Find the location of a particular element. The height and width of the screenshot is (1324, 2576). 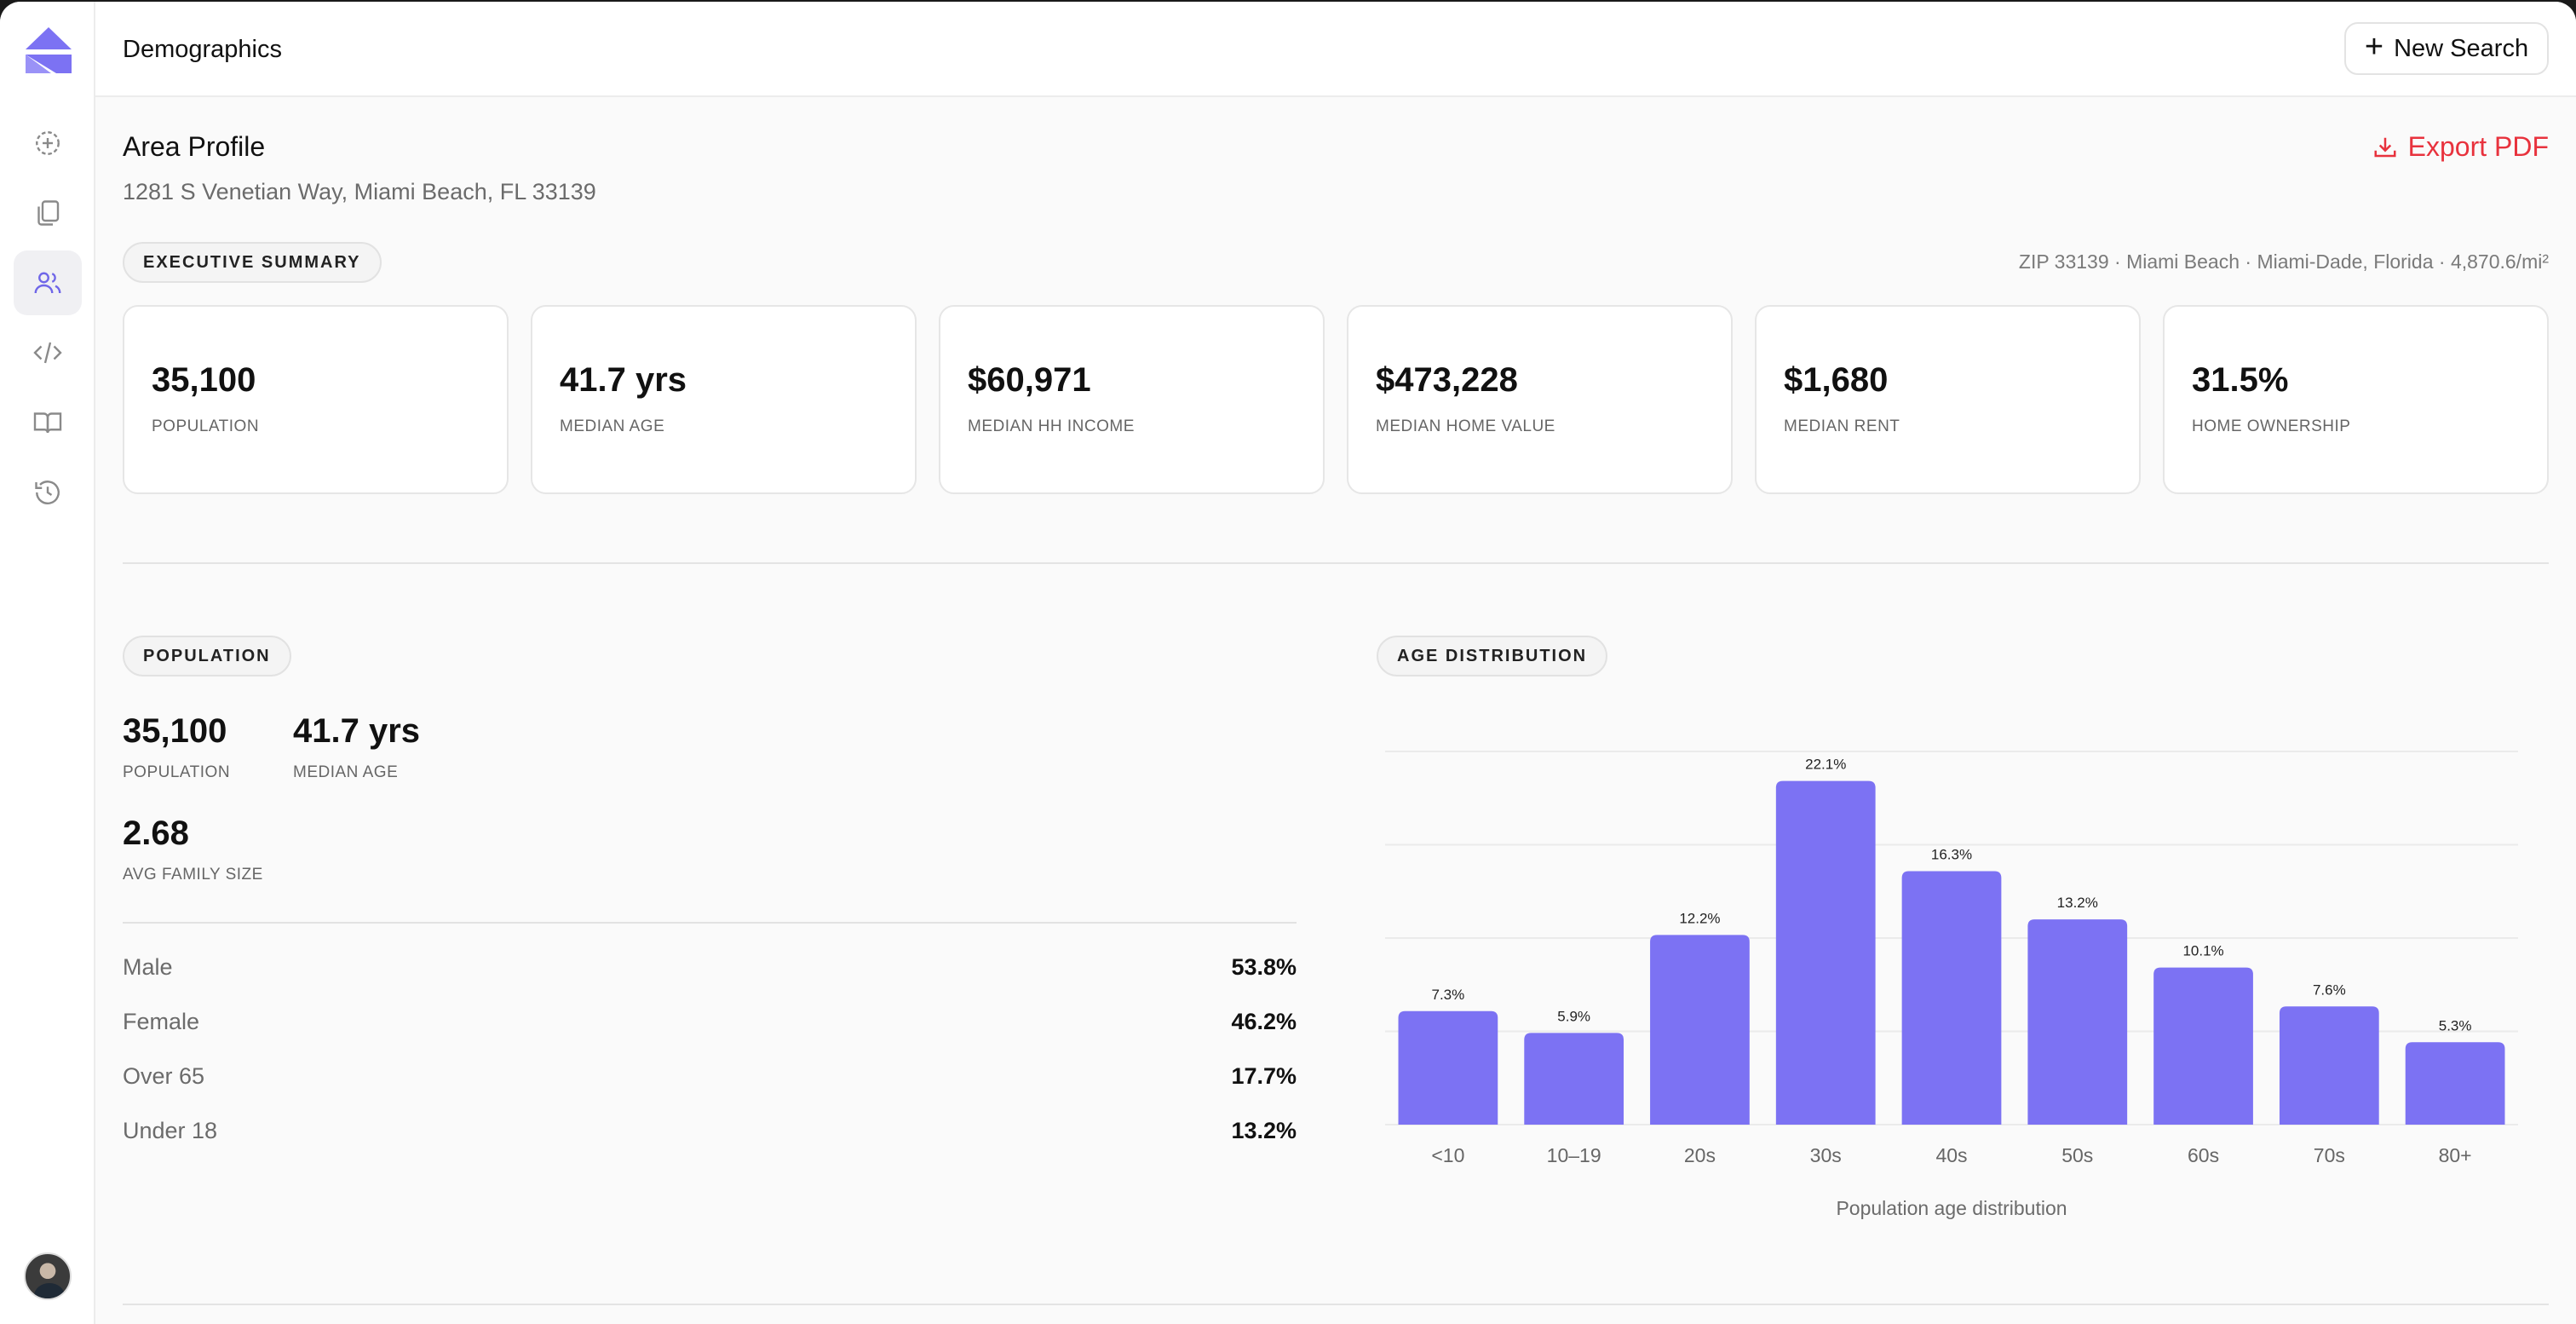

nav-api is located at coordinates (48, 353).